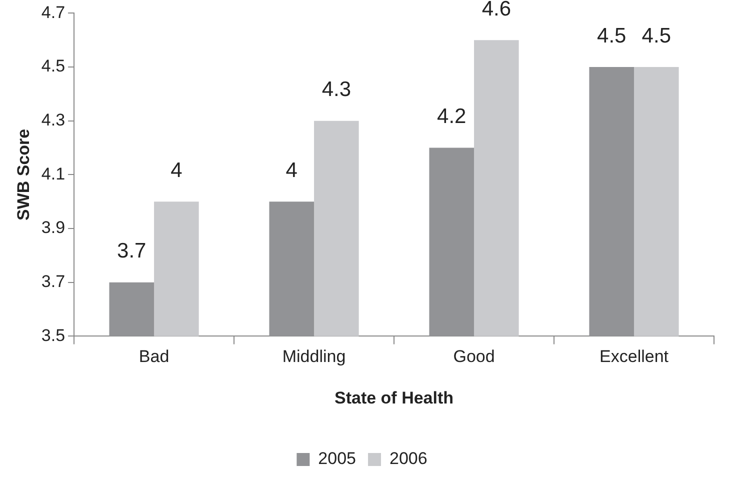 The image size is (734, 488). Describe the element at coordinates (53, 174) in the screenshot. I see `y-tick-label: 4.1` at that location.